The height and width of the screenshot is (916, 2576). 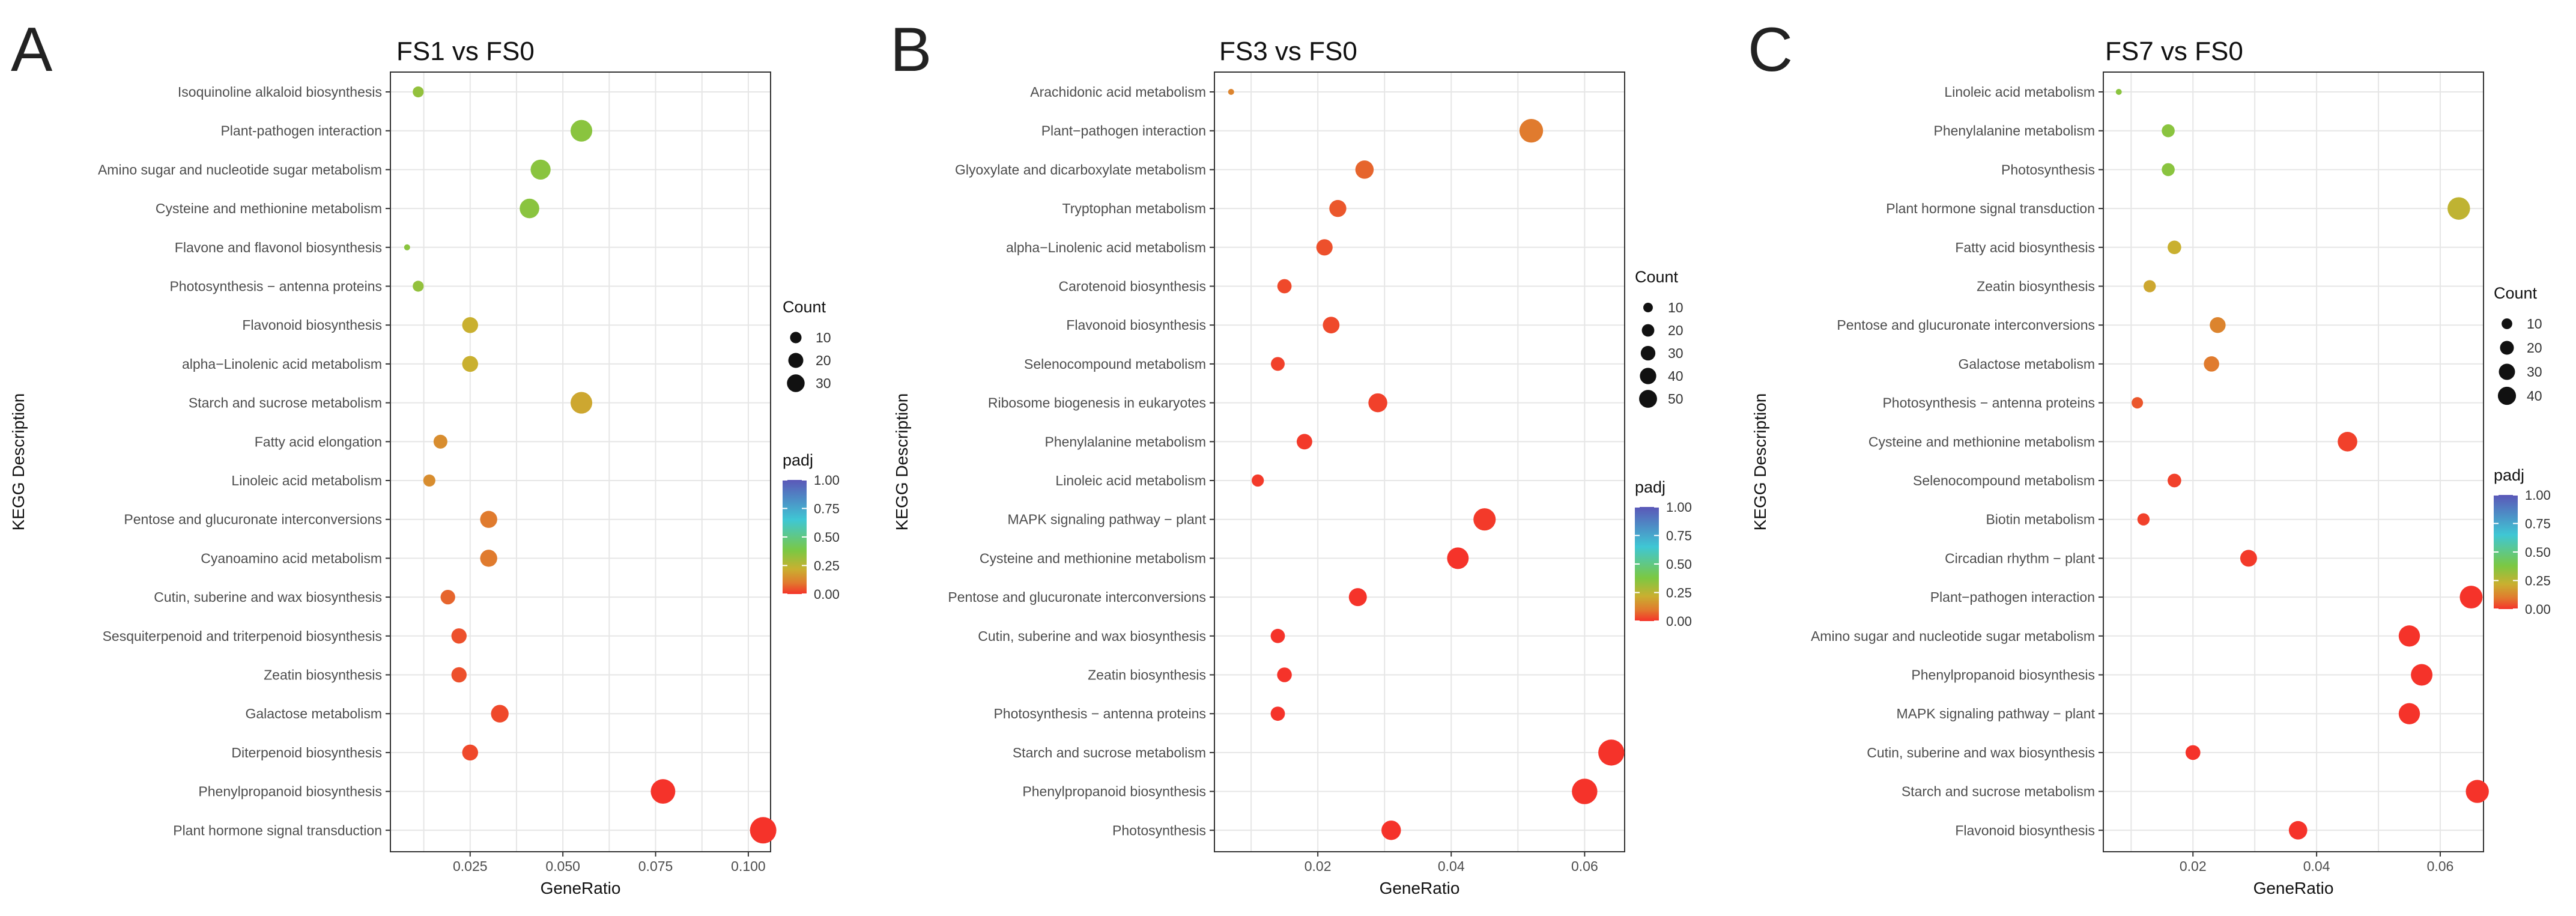 I want to click on x-tick-label: 0.02, so click(x=1318, y=866).